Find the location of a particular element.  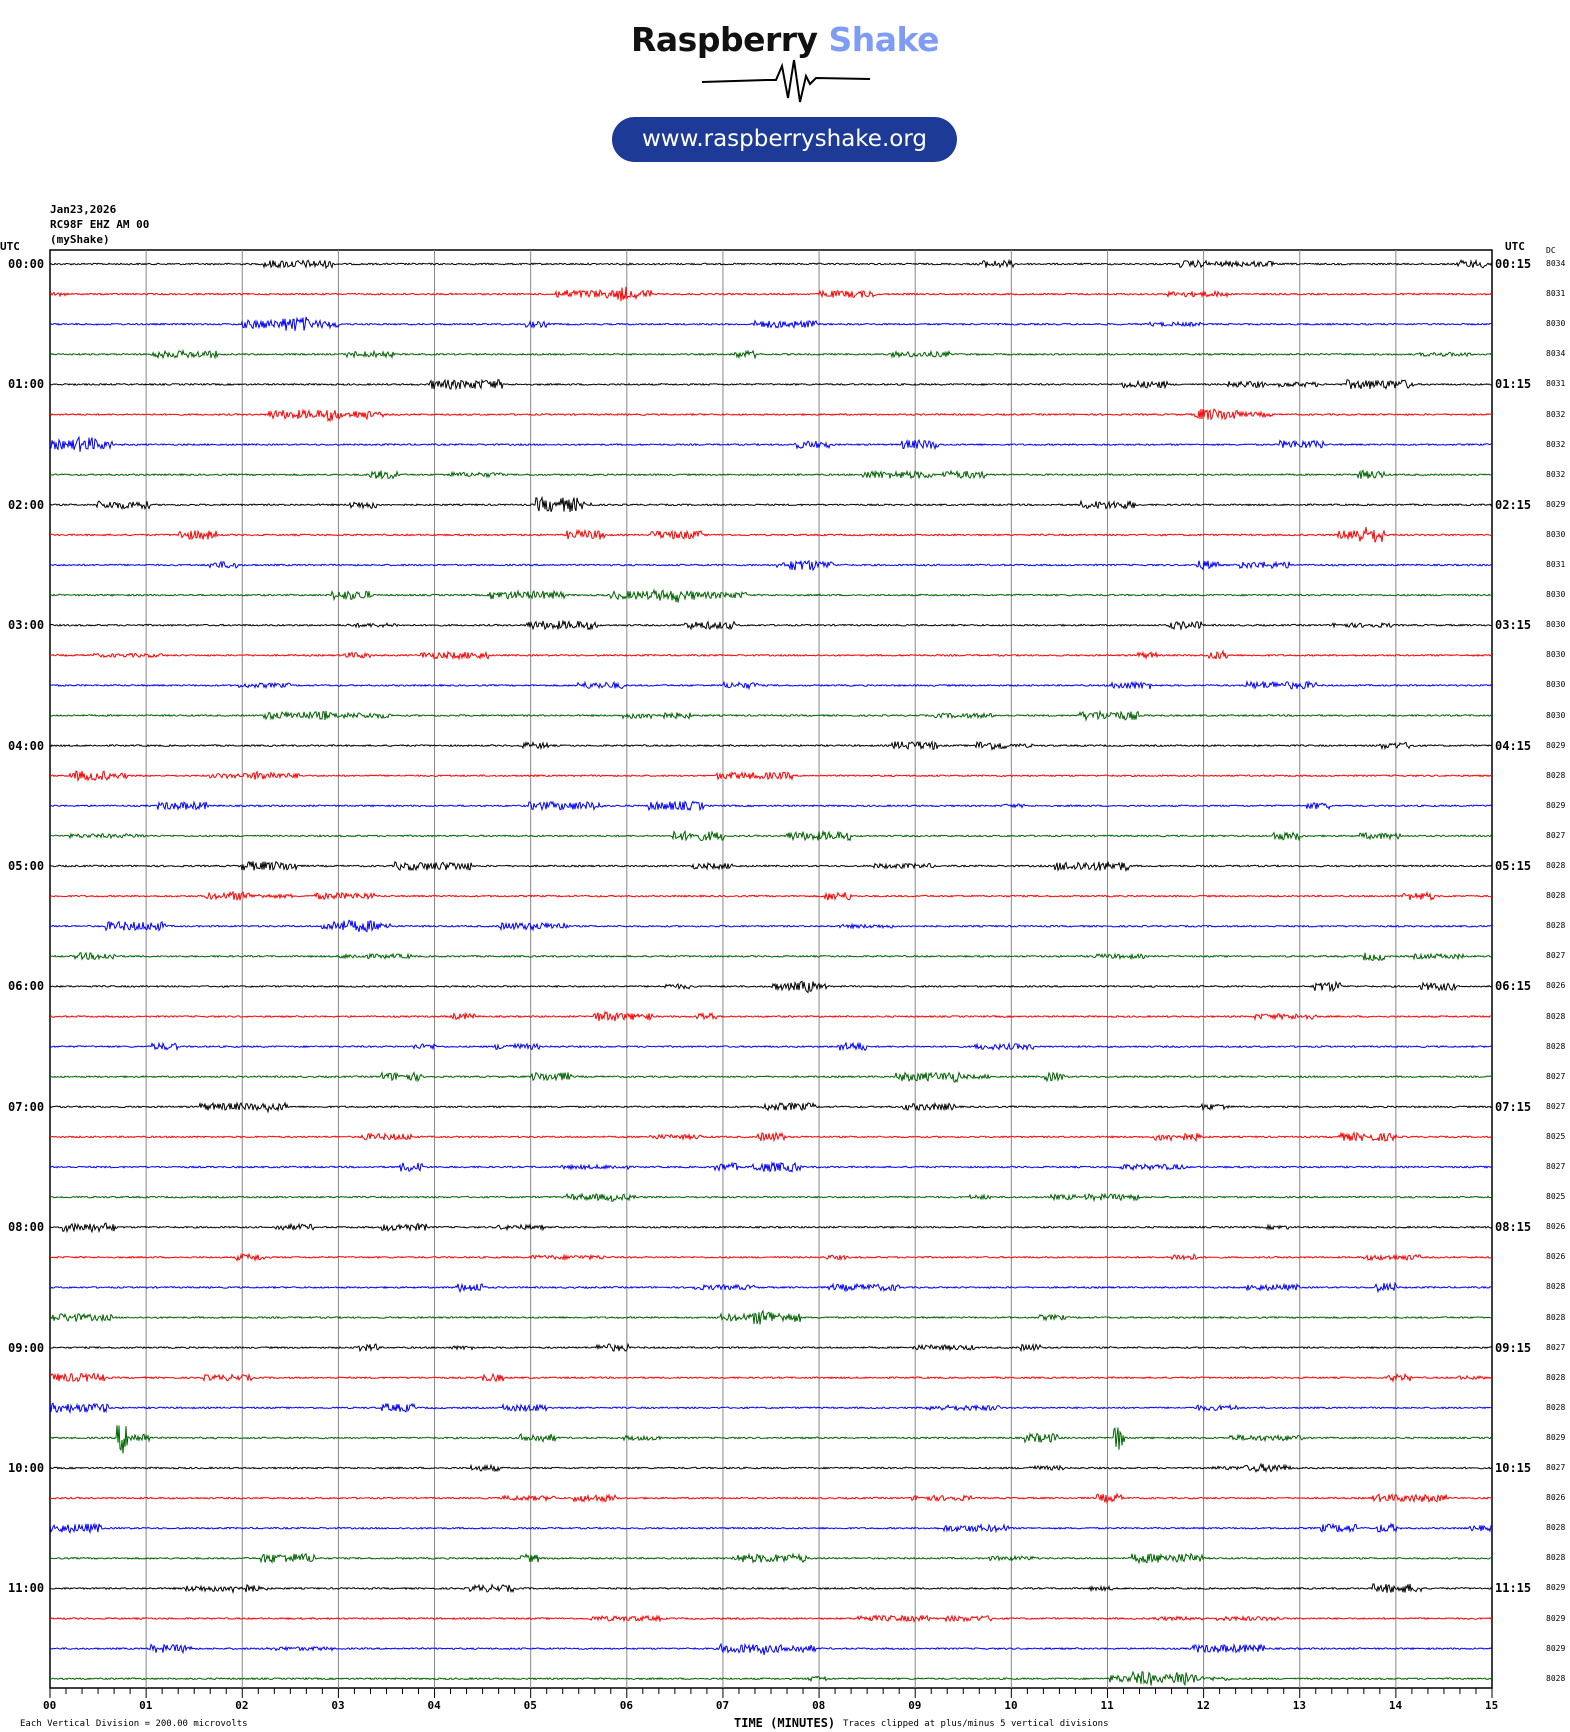

dc-title: DC is located at coordinates (1551, 250).